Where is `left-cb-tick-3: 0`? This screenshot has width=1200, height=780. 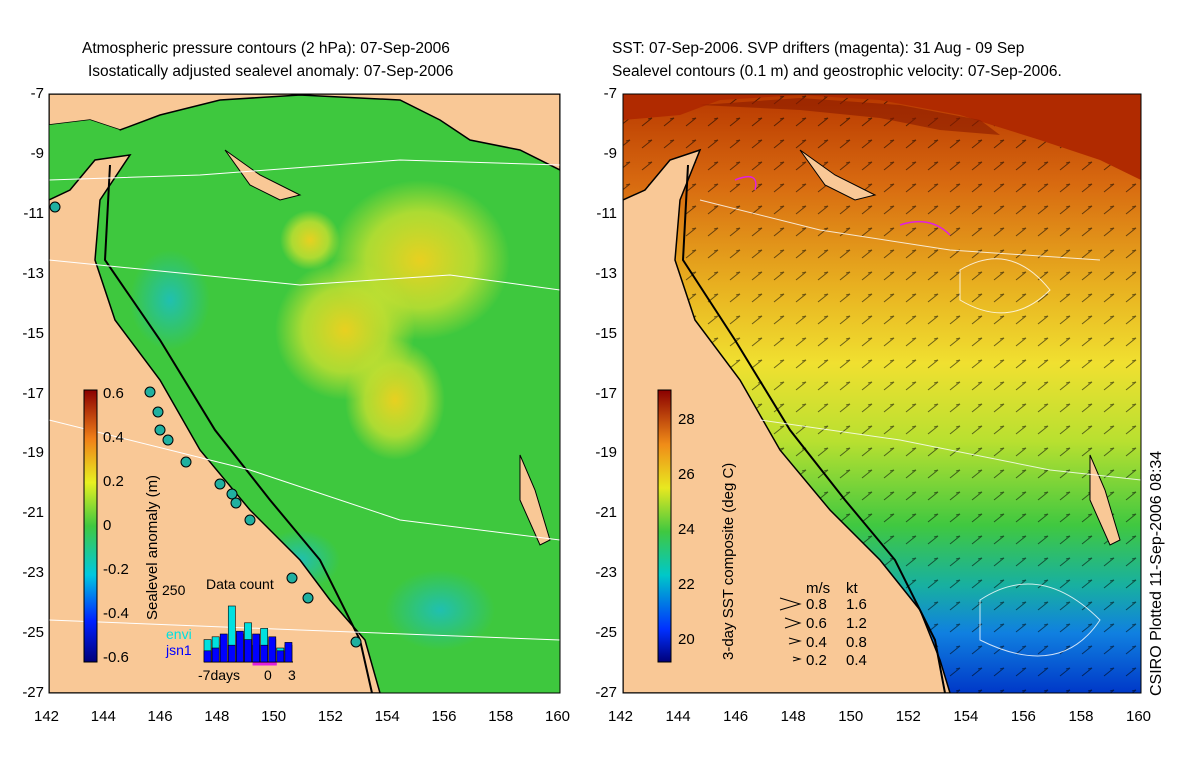 left-cb-tick-3: 0 is located at coordinates (107, 525).